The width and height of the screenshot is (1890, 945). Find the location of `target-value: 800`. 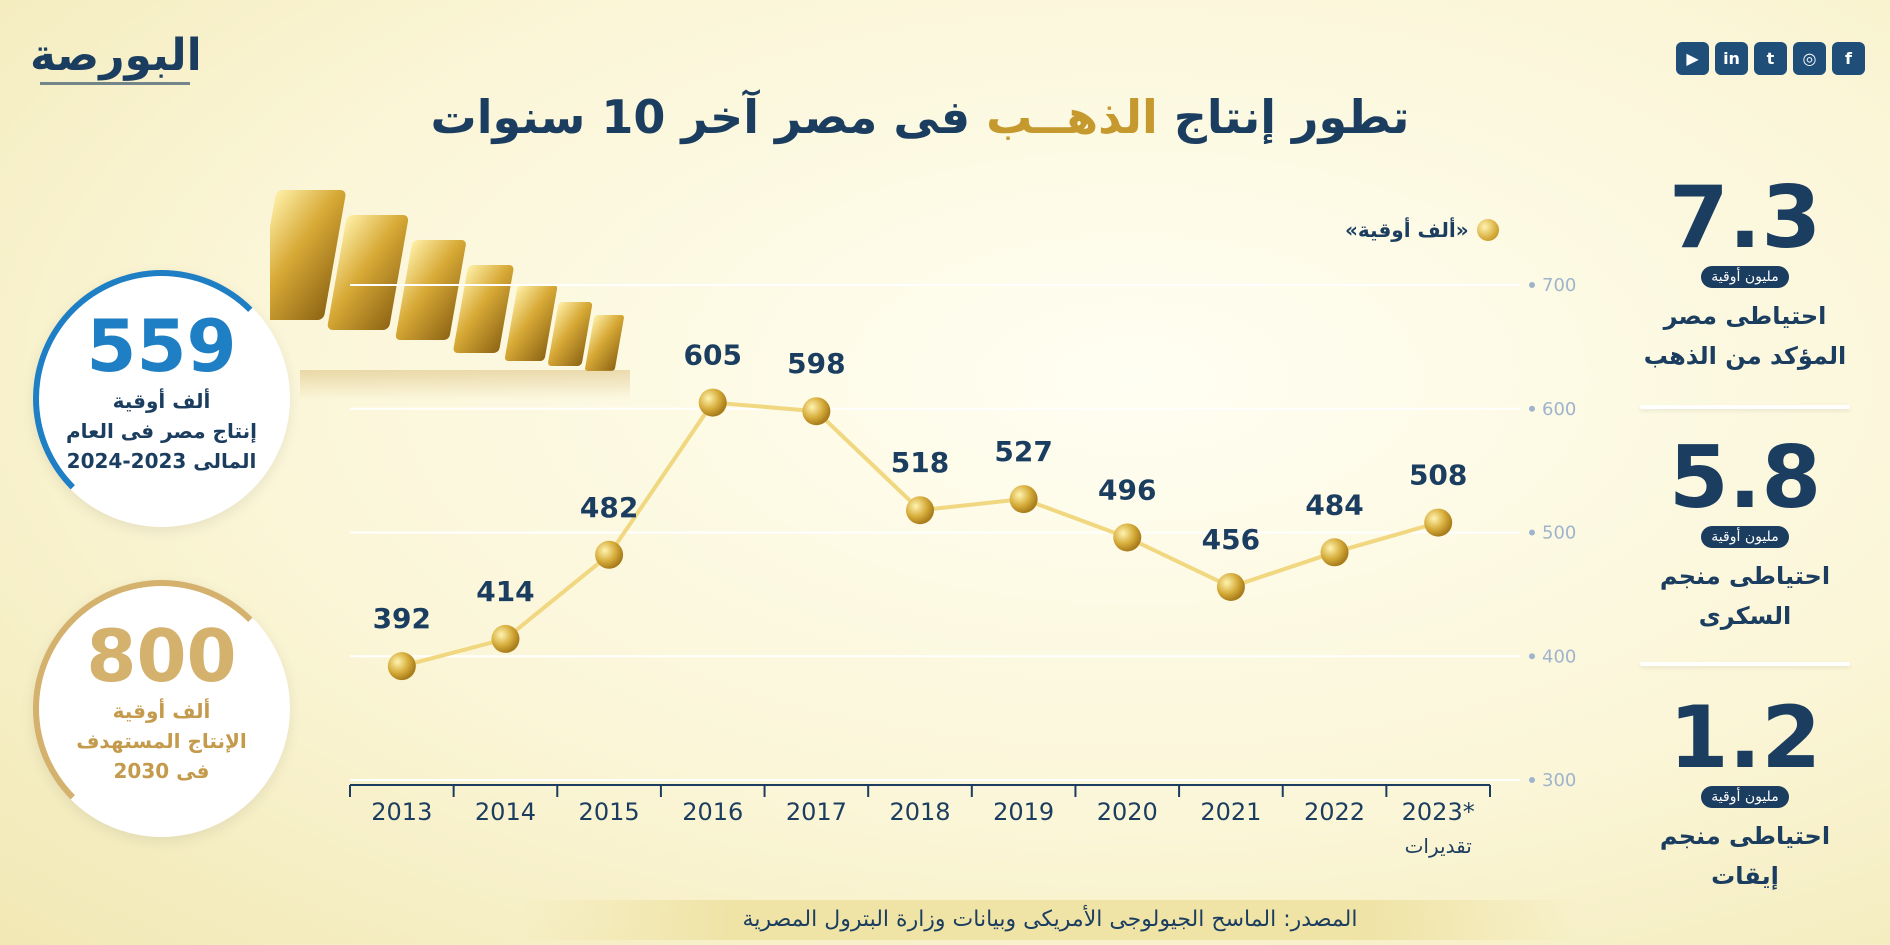

target-value: 800 is located at coordinates (161, 656).